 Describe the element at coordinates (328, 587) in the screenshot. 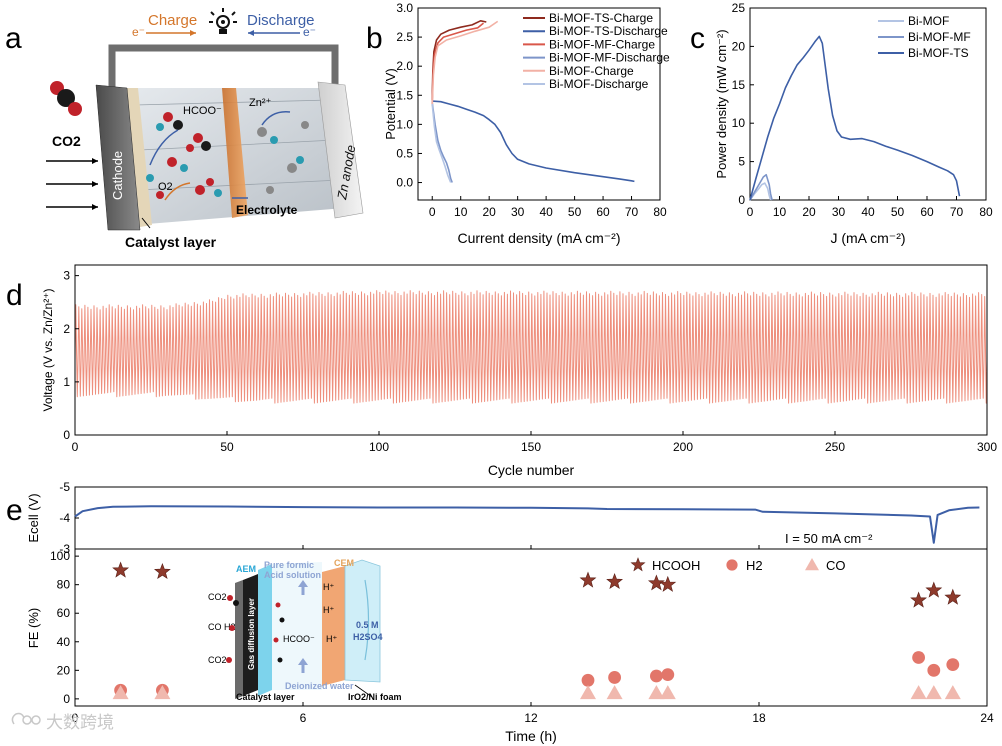

I see `inset-proton-1: H⁺` at that location.